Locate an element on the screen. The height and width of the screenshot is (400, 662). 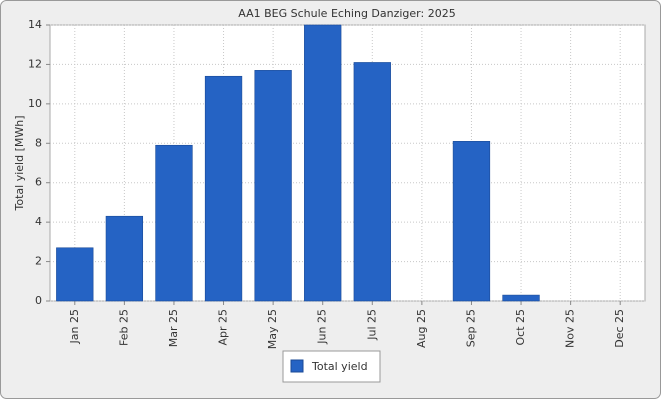
y-tick-label: 8 is located at coordinates (38, 142).